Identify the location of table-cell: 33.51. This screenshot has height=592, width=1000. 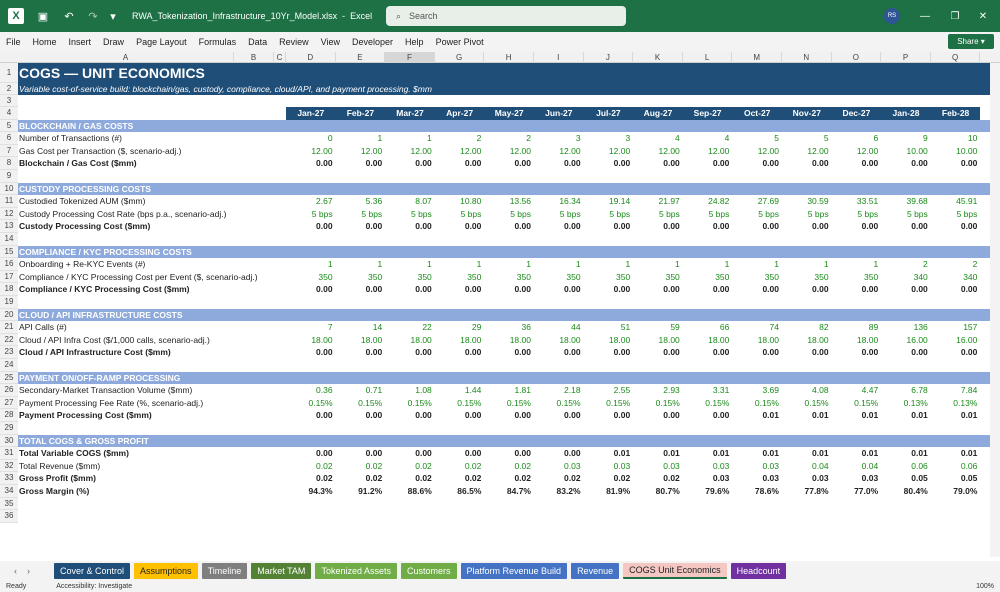
(867, 201).